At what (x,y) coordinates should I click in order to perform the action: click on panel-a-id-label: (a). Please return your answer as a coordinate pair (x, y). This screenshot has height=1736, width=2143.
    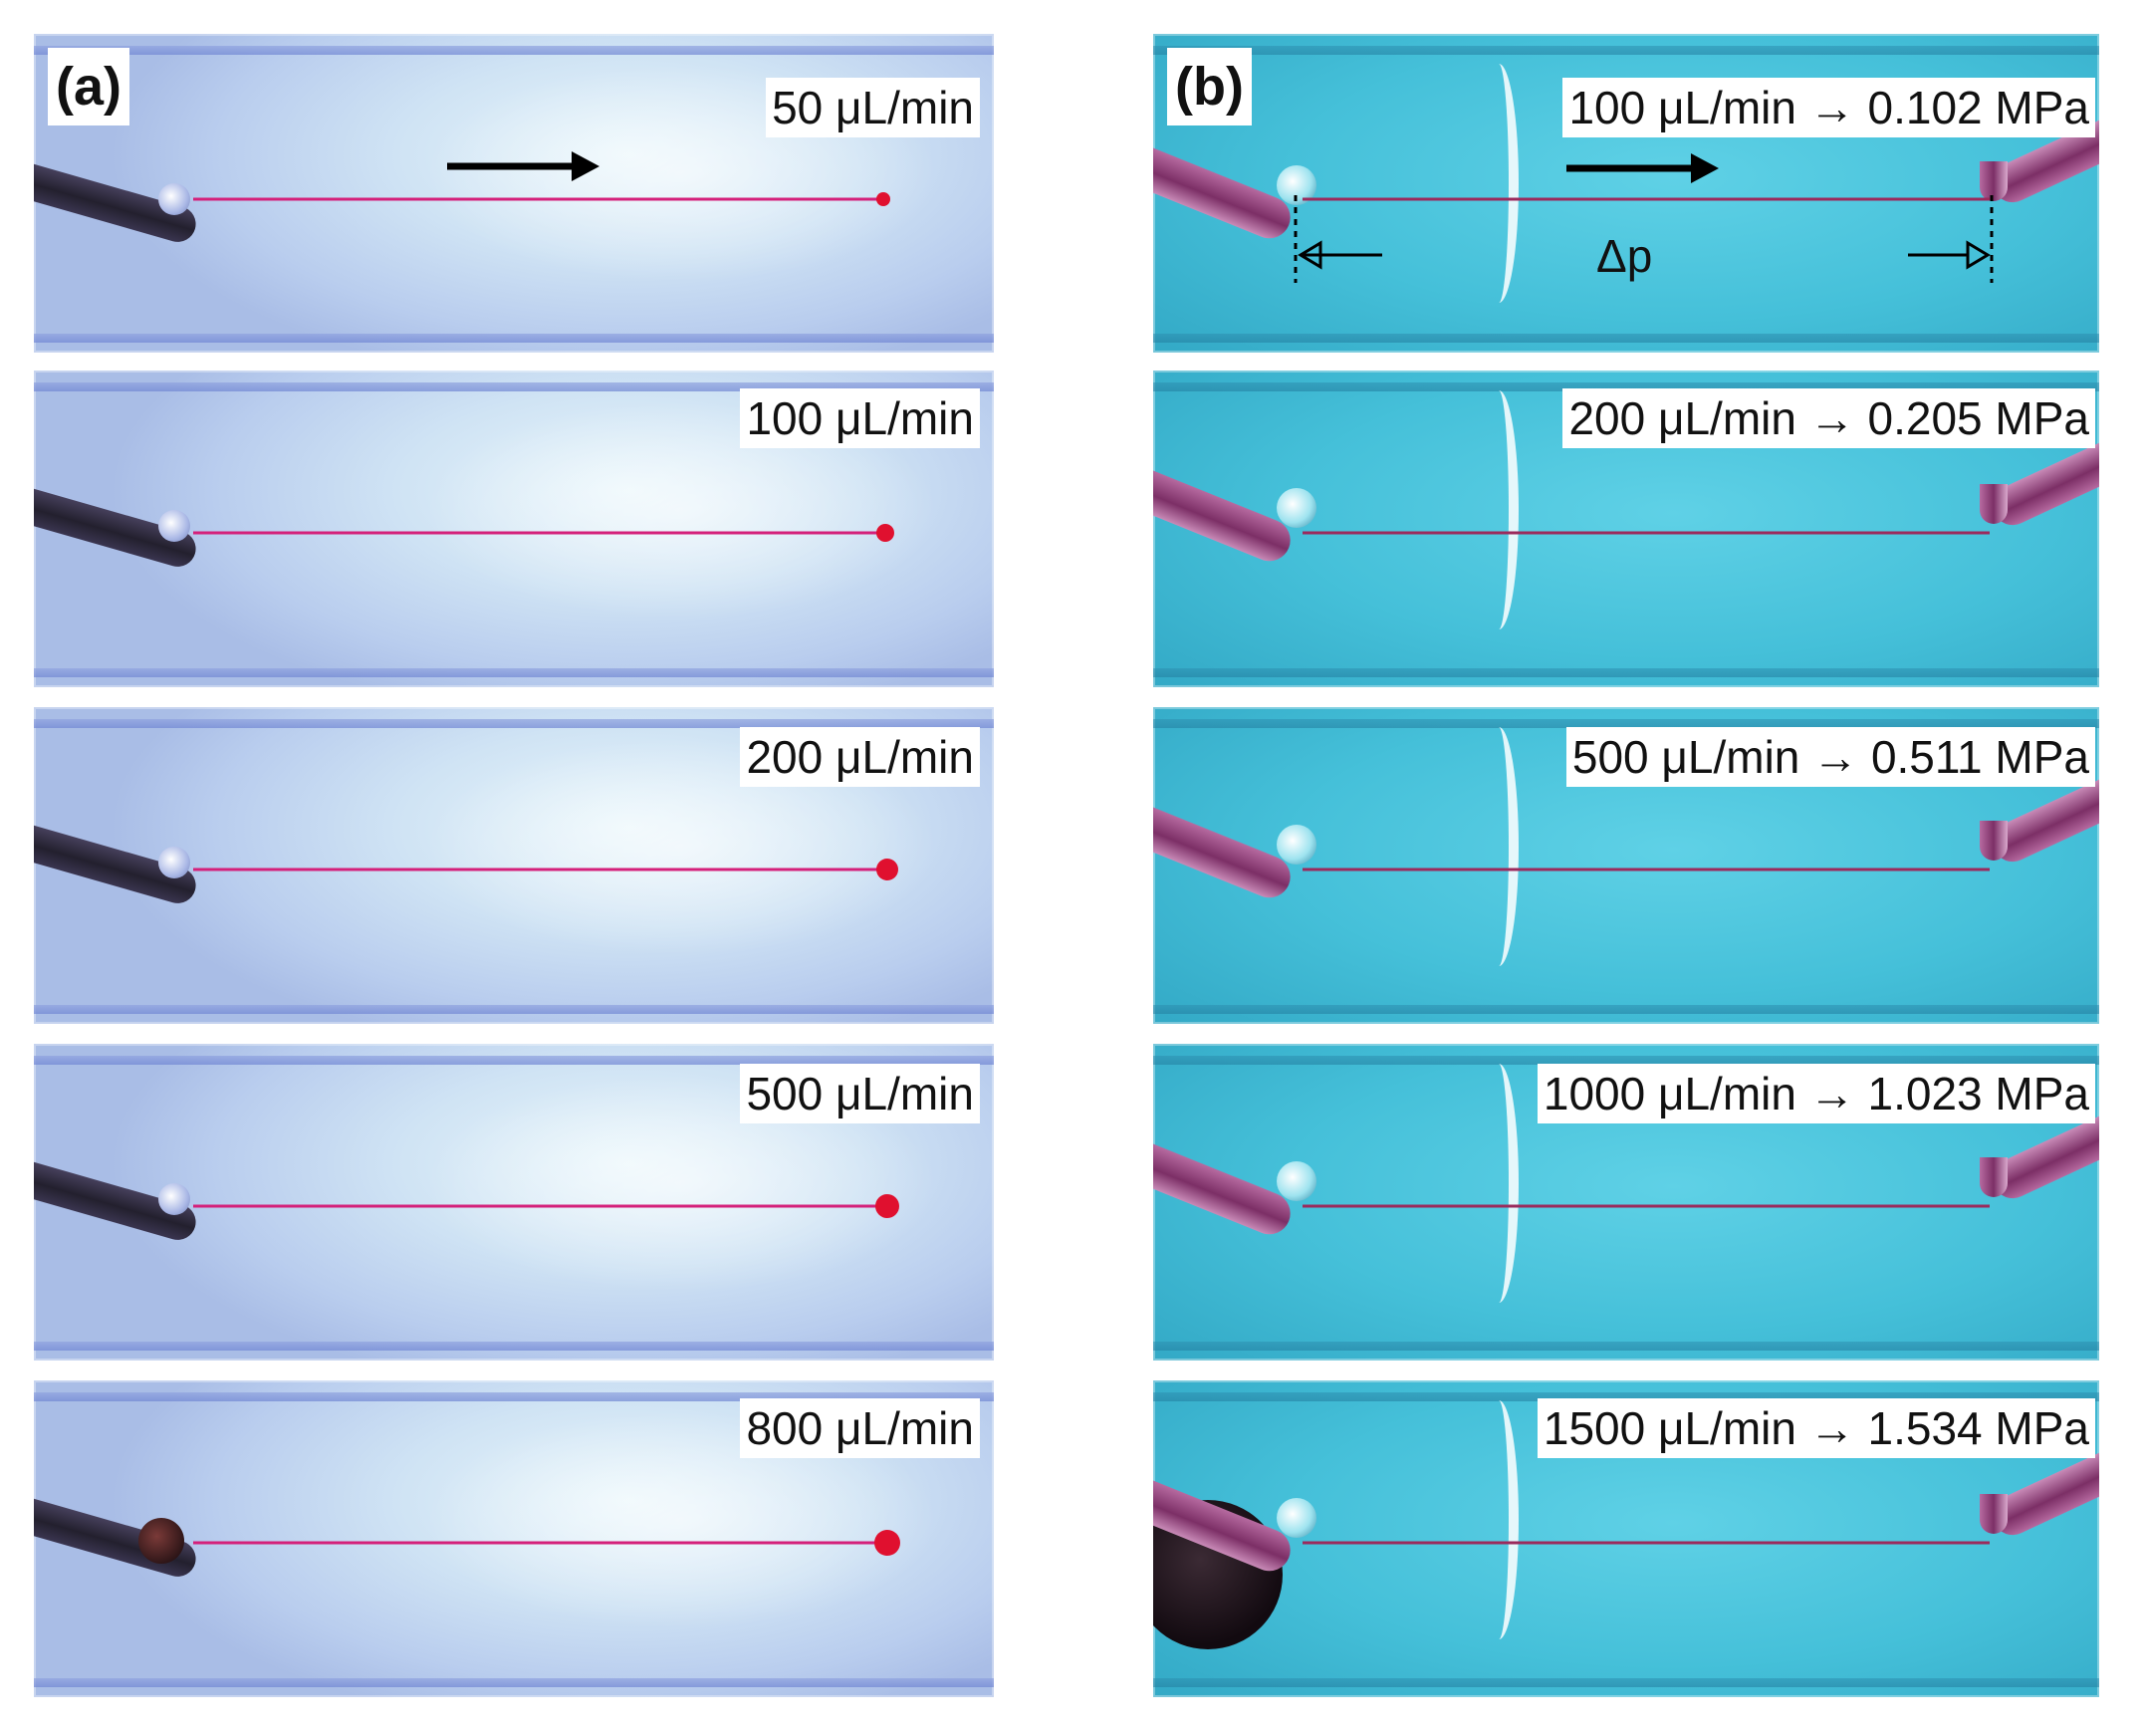
    Looking at the image, I should click on (88, 86).